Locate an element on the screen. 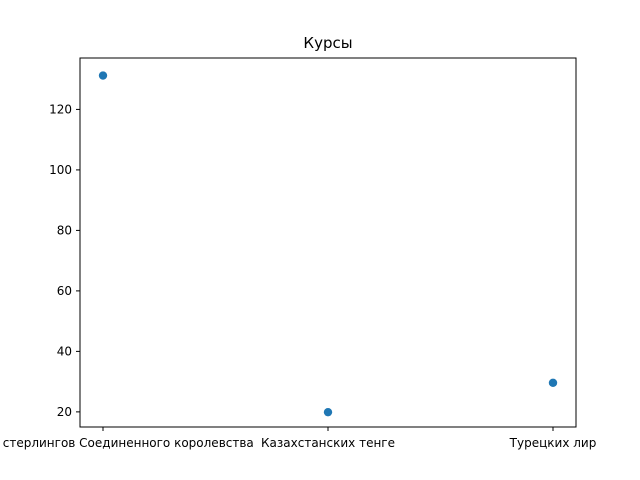 The height and width of the screenshot is (480, 640). chart-title: Курсы is located at coordinates (327, 43).